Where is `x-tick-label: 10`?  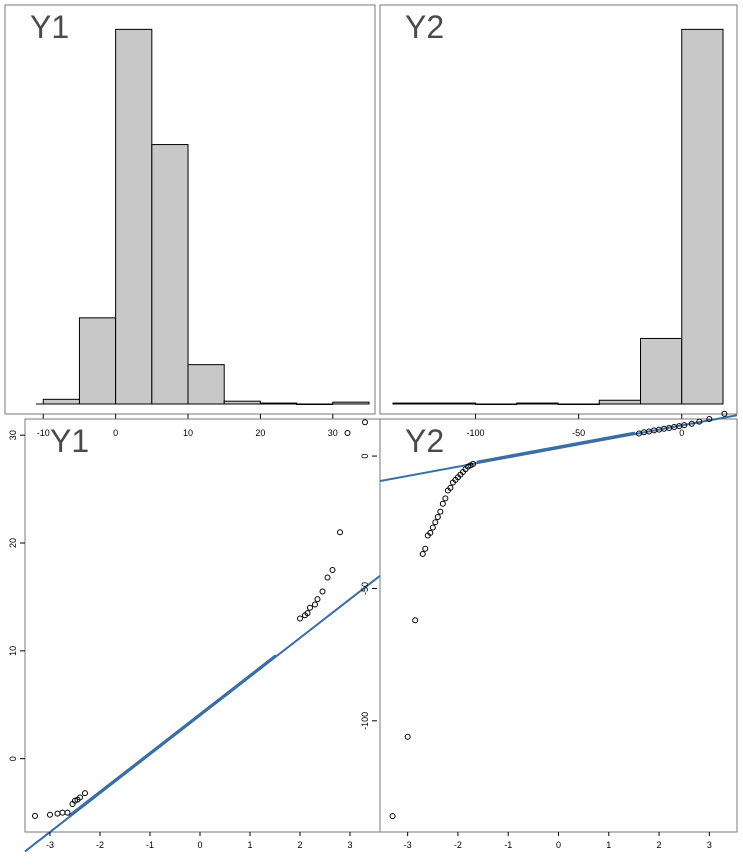 x-tick-label: 10 is located at coordinates (188, 433).